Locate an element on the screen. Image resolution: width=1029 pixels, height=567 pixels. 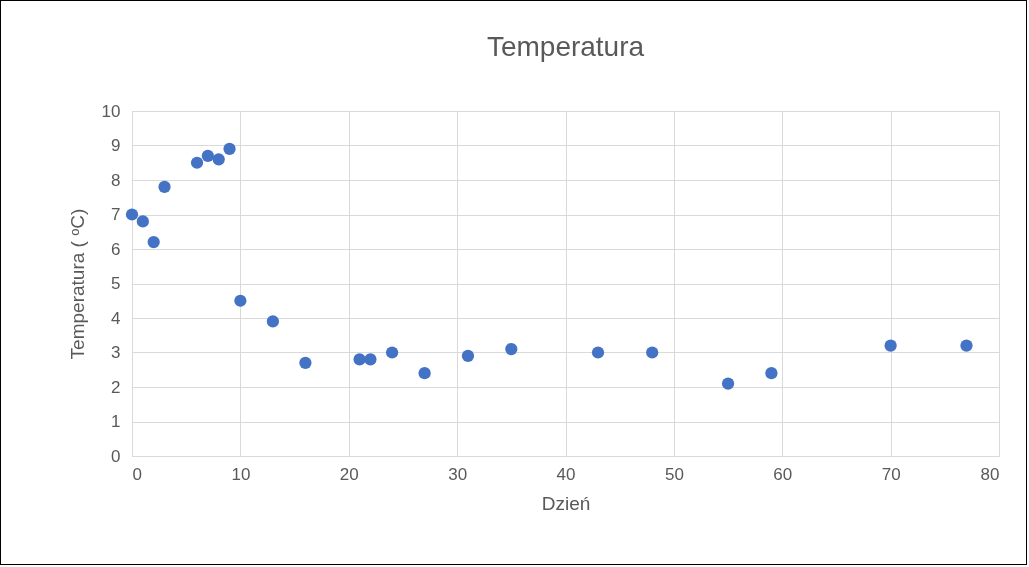
chart-title: Temperatura is located at coordinates (565, 46).